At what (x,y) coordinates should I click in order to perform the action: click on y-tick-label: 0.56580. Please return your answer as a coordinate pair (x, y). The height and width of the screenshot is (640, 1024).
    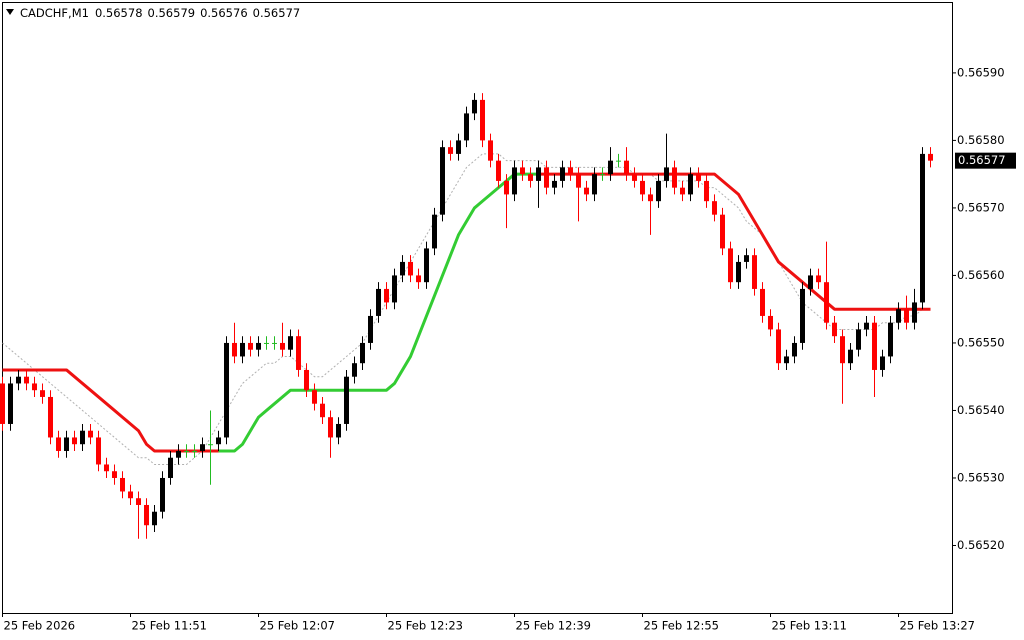
    Looking at the image, I should click on (981, 140).